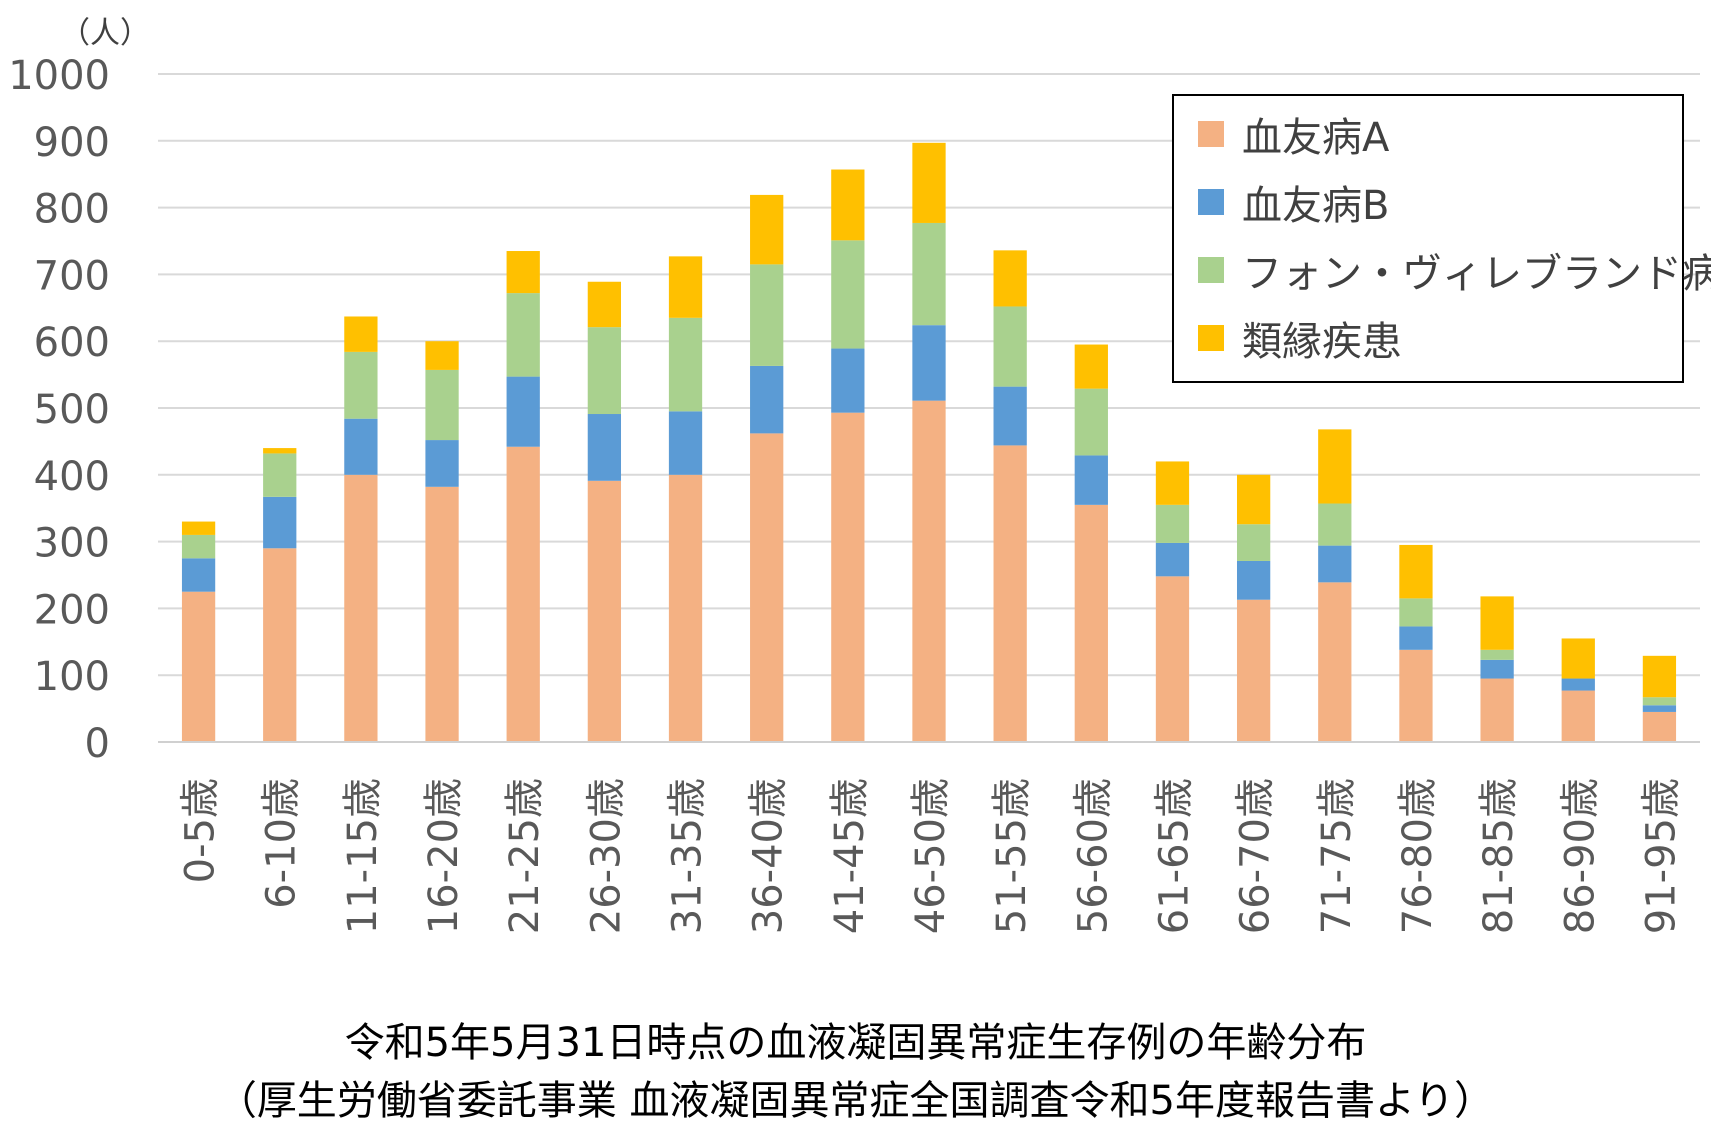 Image resolution: width=1711 pixels, height=1138 pixels. Describe the element at coordinates (280, 451) in the screenshot. I see `bar-6-10歳-series-3` at that location.